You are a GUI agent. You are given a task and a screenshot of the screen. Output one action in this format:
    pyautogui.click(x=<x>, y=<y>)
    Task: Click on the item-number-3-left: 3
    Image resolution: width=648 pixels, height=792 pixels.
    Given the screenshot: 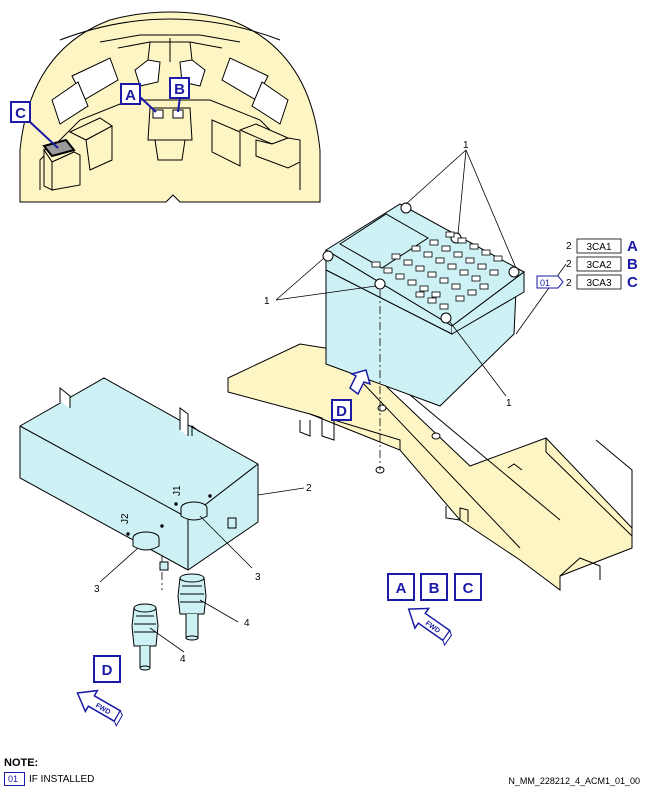 What is the action you would take?
    pyautogui.click(x=97, y=589)
    